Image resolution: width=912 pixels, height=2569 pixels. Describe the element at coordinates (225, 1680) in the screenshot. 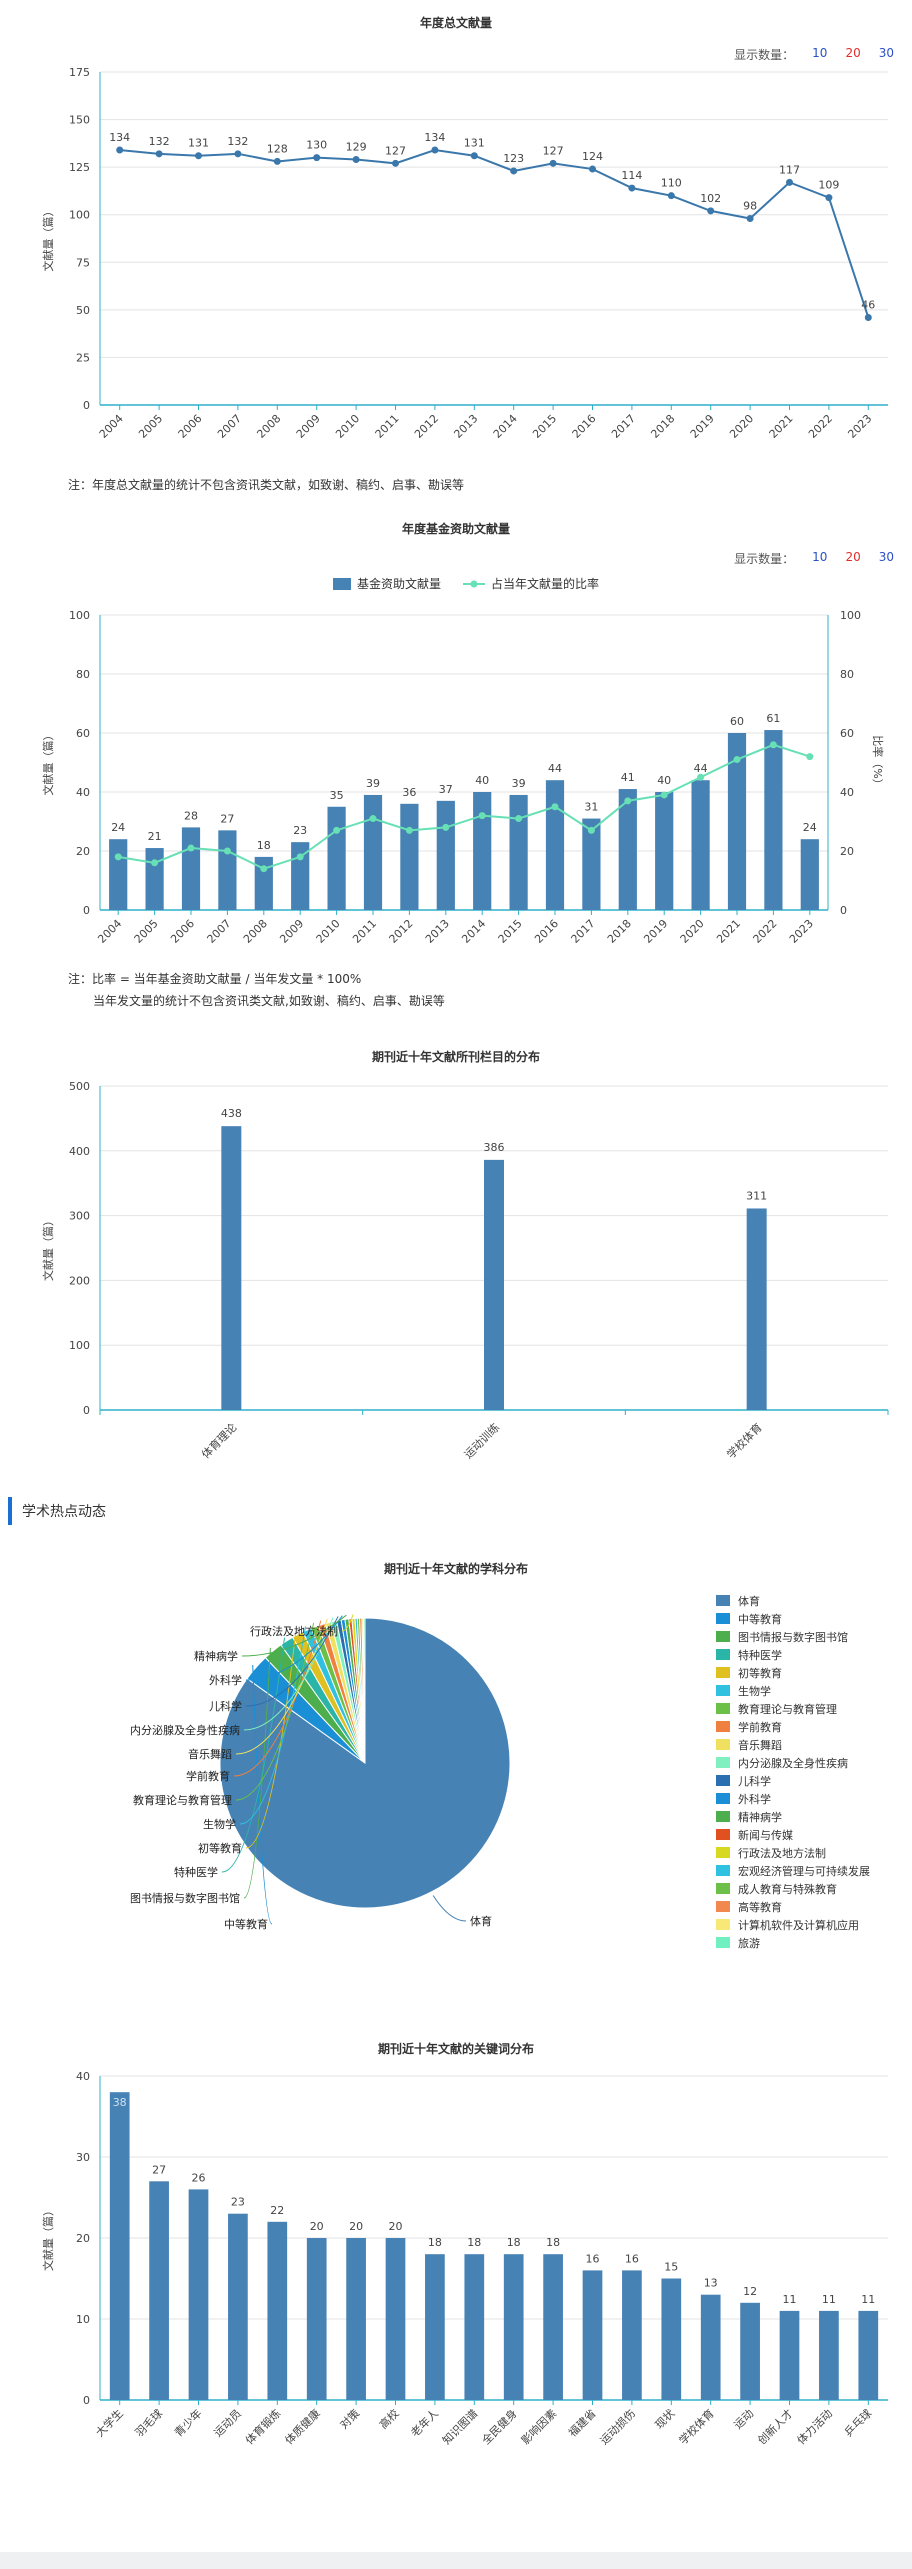

I see `pie-slice-label: 外科学` at that location.